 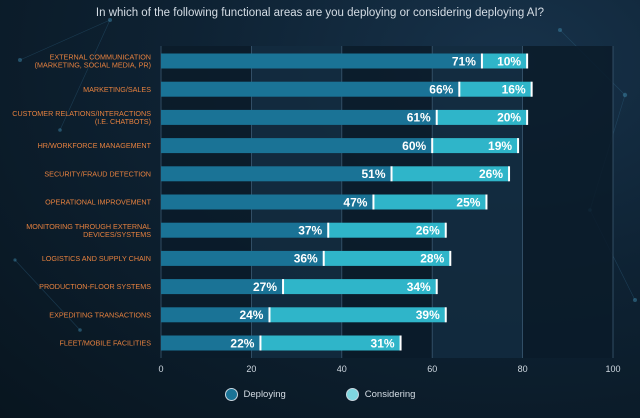 What do you see at coordinates (117, 89) in the screenshot?
I see `category-label-1: MARKETING/SALES` at bounding box center [117, 89].